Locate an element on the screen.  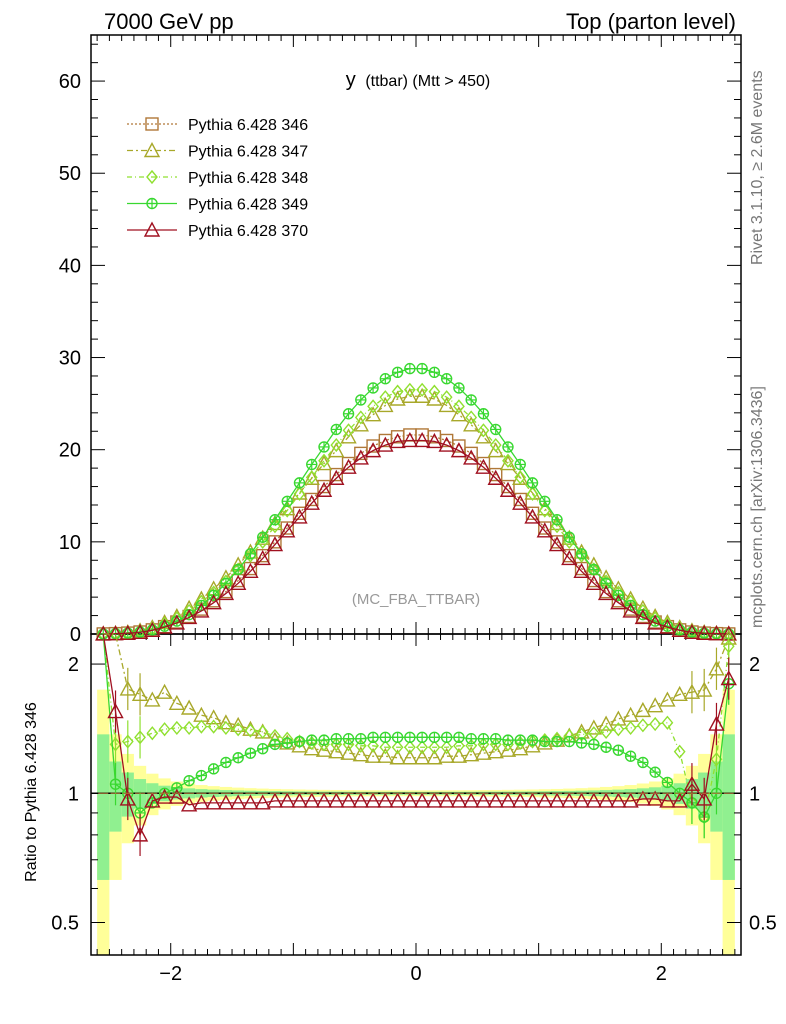
legend-label: Pythia 6.428 346 is located at coordinates (248, 125).